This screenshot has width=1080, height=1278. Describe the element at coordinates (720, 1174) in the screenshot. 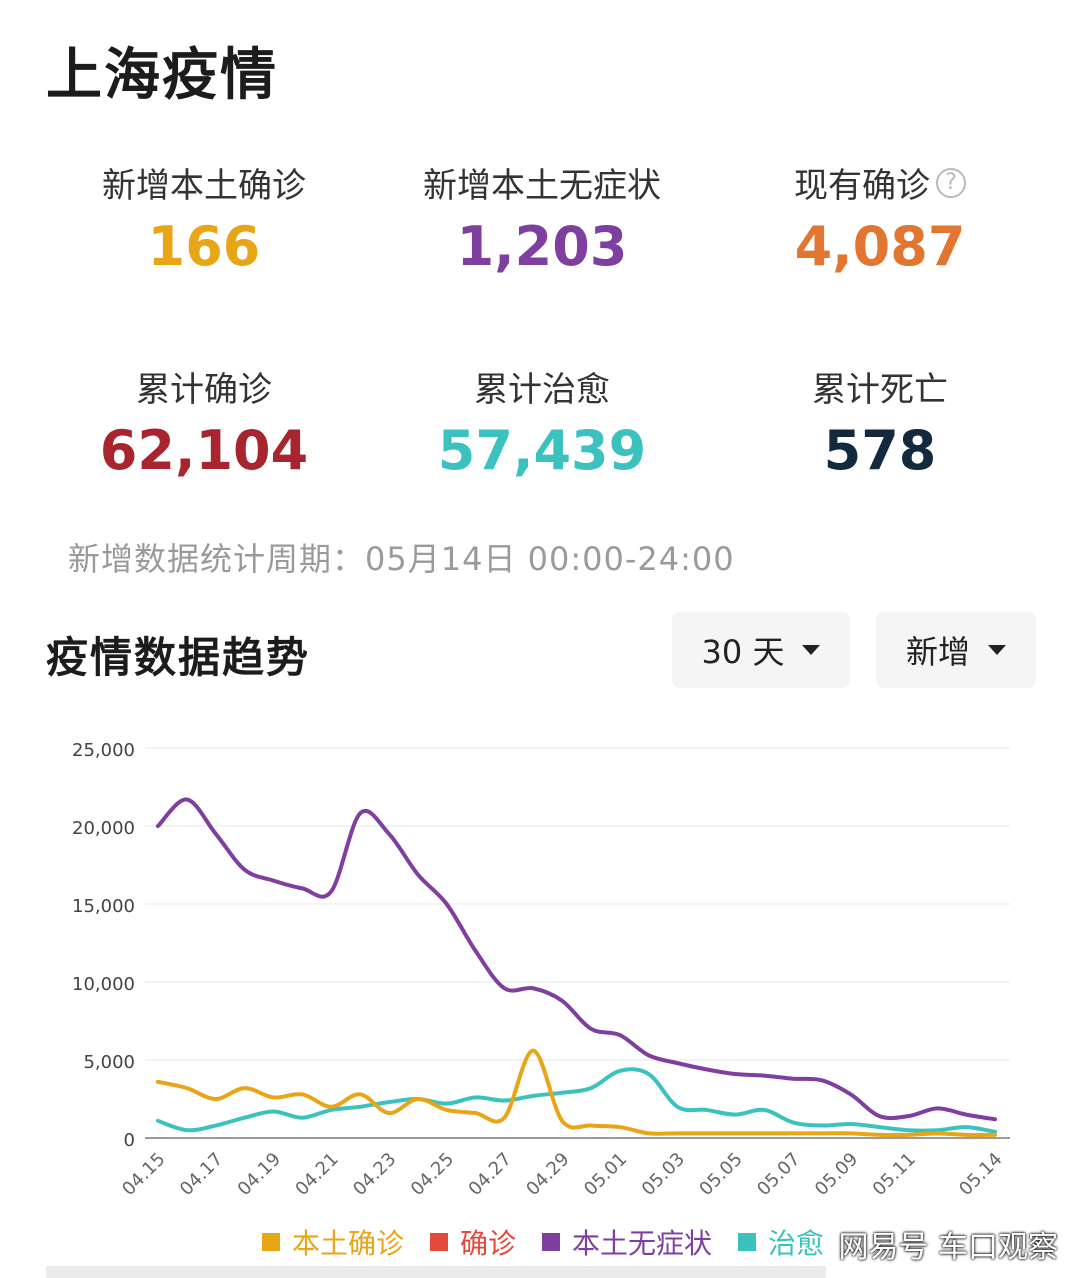

I see `x-tick-label: 05.05` at that location.